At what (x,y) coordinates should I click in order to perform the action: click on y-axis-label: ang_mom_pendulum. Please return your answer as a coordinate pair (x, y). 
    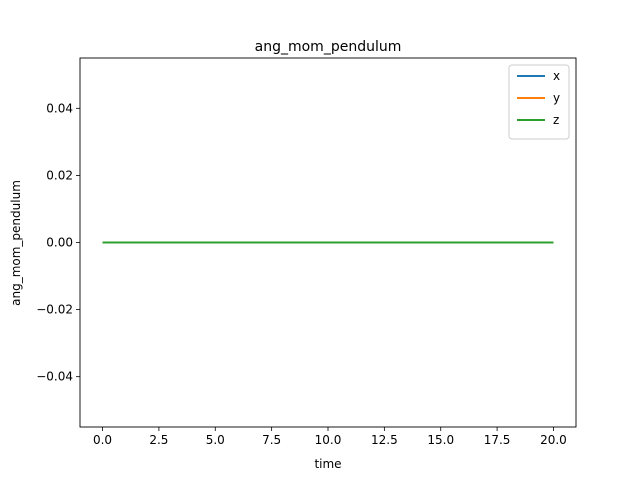
    Looking at the image, I should click on (16, 243).